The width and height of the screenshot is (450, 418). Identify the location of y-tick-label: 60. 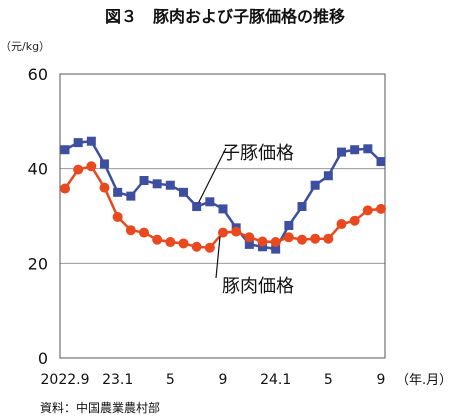
(38, 74).